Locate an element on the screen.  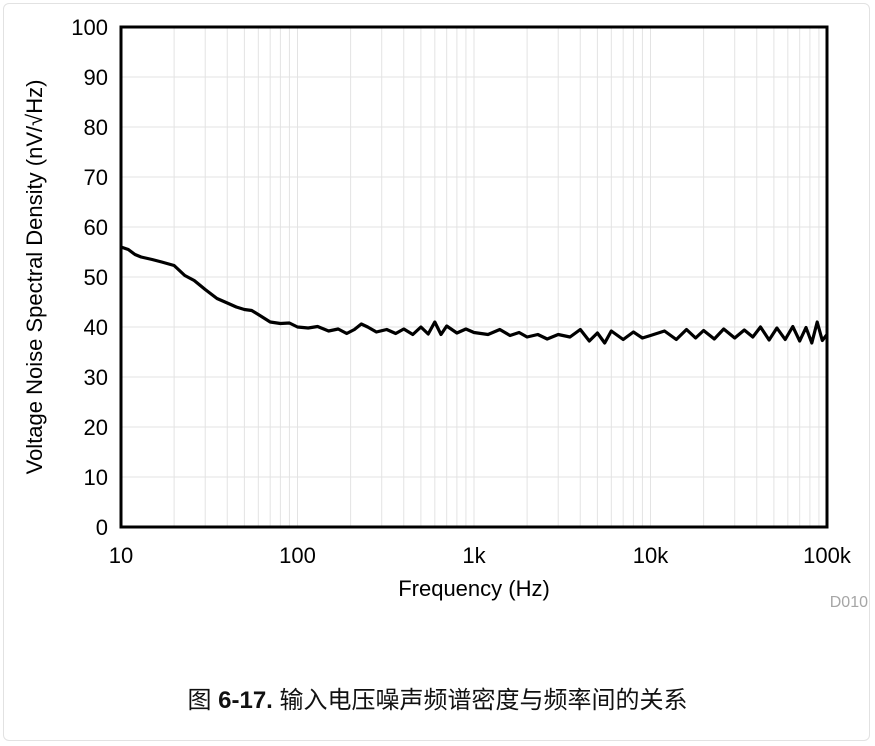
series-line is located at coordinates (474, 295).